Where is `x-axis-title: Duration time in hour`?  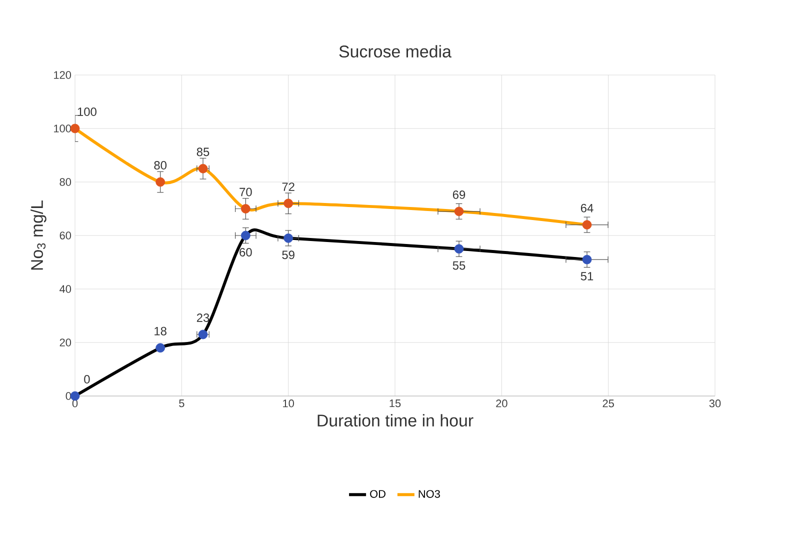
x-axis-title: Duration time in hour is located at coordinates (396, 420).